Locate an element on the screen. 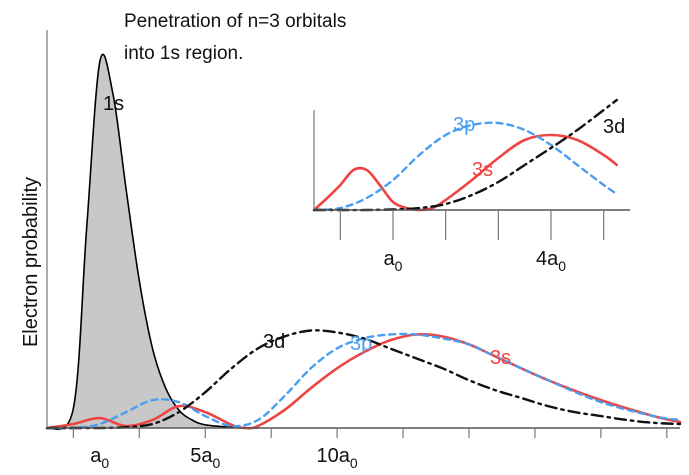 The height and width of the screenshot is (475, 689). inset-series-label-3p: 3p is located at coordinates (464, 125).